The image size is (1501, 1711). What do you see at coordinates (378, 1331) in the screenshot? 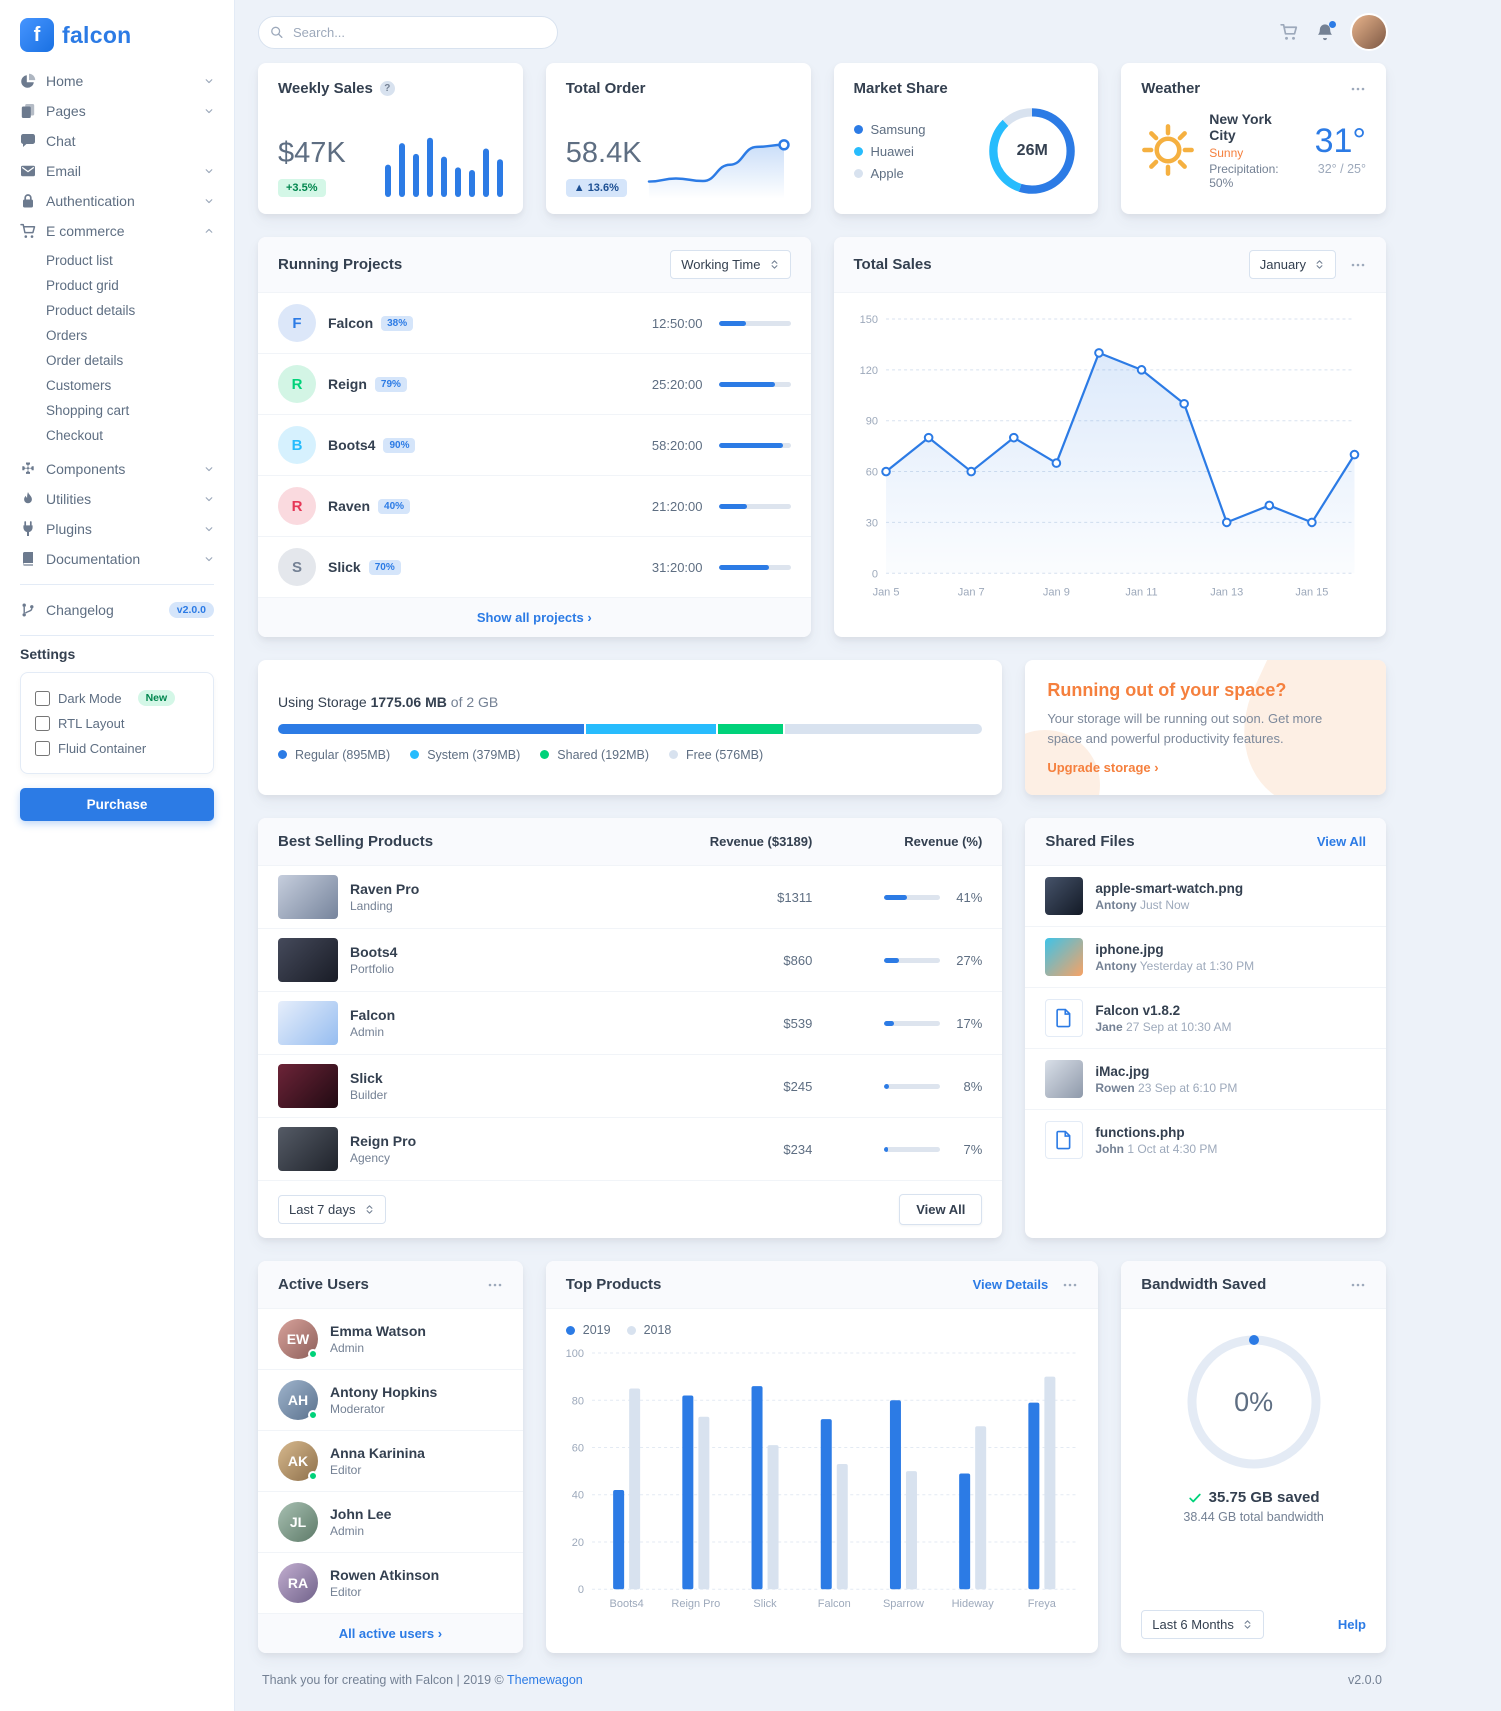
I see `user-name-link: Emma Watson` at bounding box center [378, 1331].